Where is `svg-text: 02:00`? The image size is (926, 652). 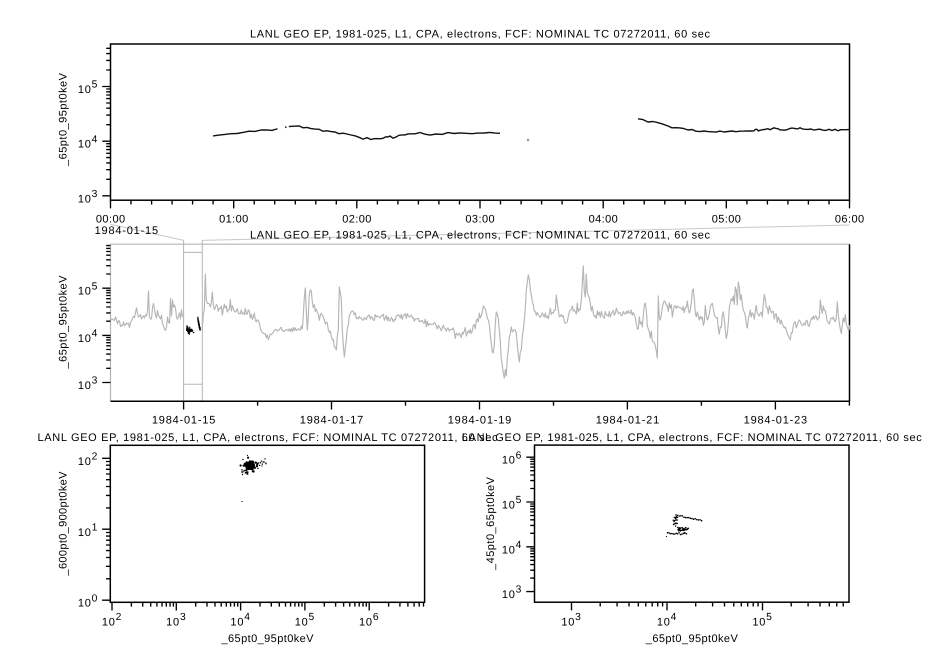
svg-text: 02:00 is located at coordinates (356, 220).